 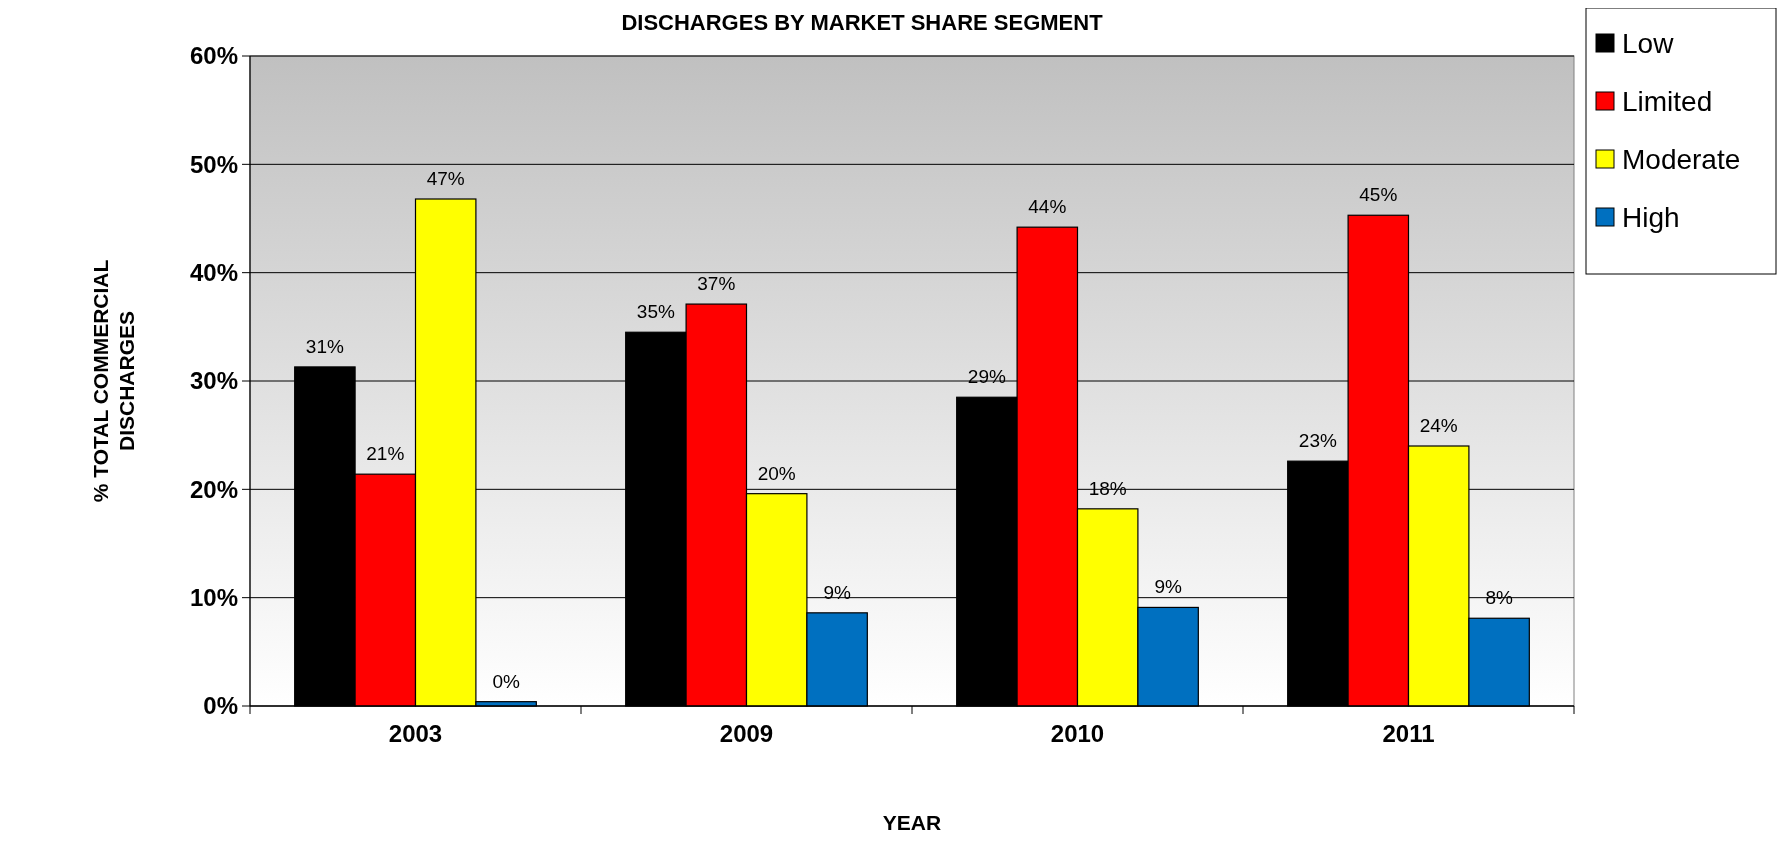 What do you see at coordinates (656, 312) in the screenshot?
I see `data-label: 35%` at bounding box center [656, 312].